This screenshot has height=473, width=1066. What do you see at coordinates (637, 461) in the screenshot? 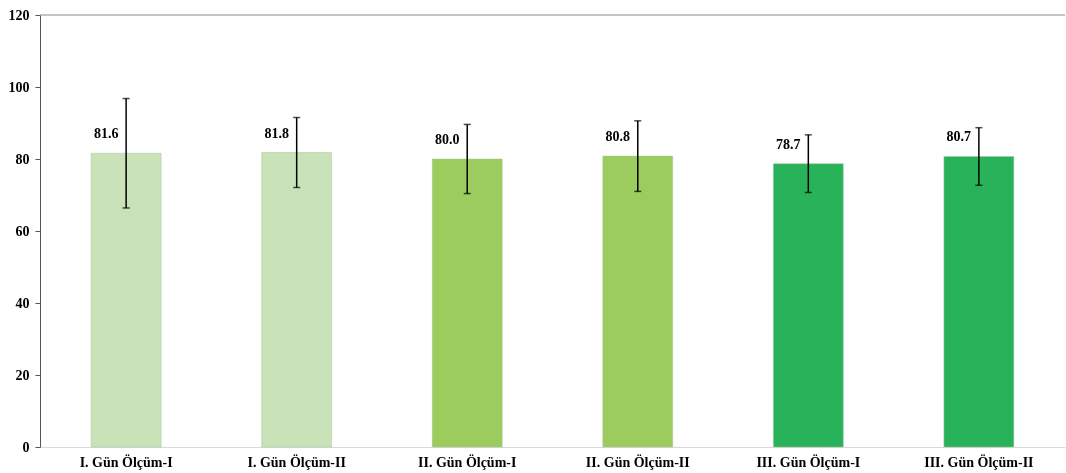
I see `x-tick-label: II. Gün Ölçüm-II` at bounding box center [637, 461].